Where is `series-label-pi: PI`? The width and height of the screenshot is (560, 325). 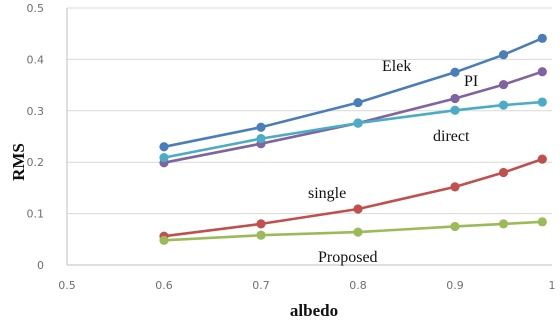
series-label-pi: PI is located at coordinates (471, 81).